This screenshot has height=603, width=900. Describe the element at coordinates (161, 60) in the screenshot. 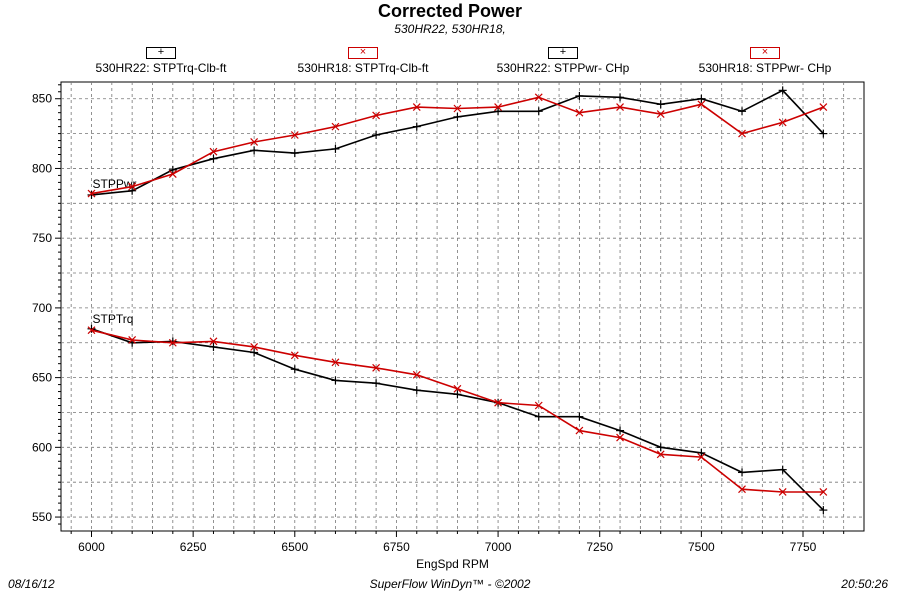

I see `legend-item-hr22-trq: + 530HR22: STPTrq-Clb-ft` at that location.